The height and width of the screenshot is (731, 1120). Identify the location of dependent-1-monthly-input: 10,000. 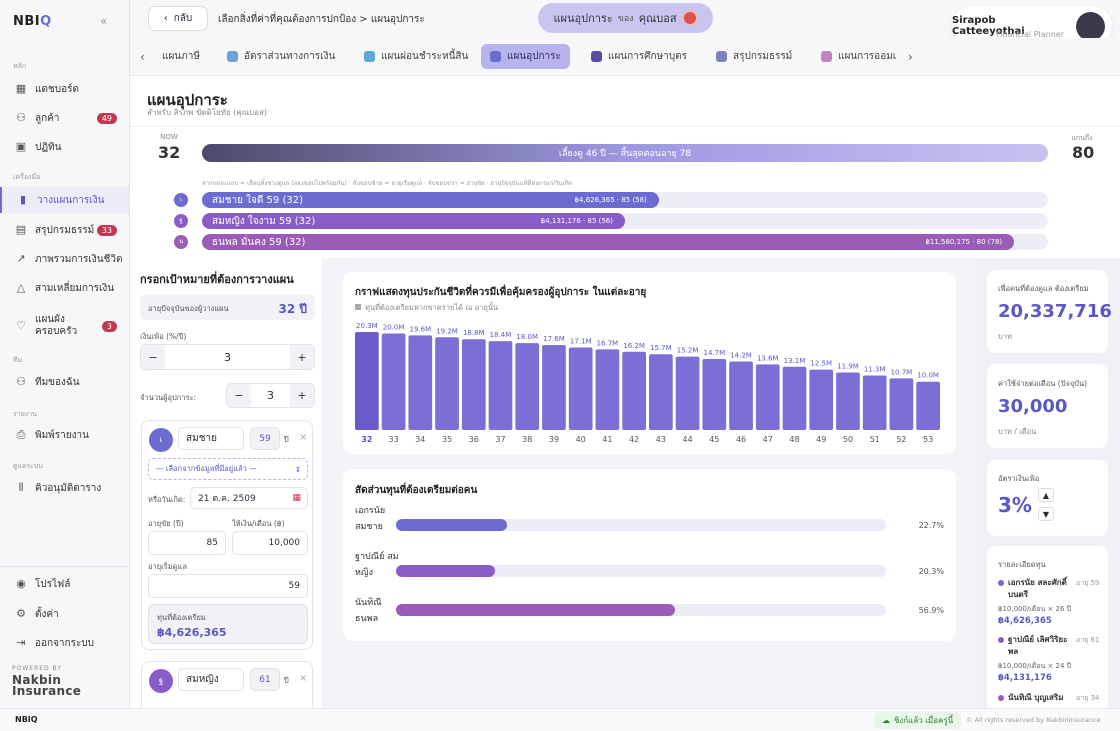
(270, 543).